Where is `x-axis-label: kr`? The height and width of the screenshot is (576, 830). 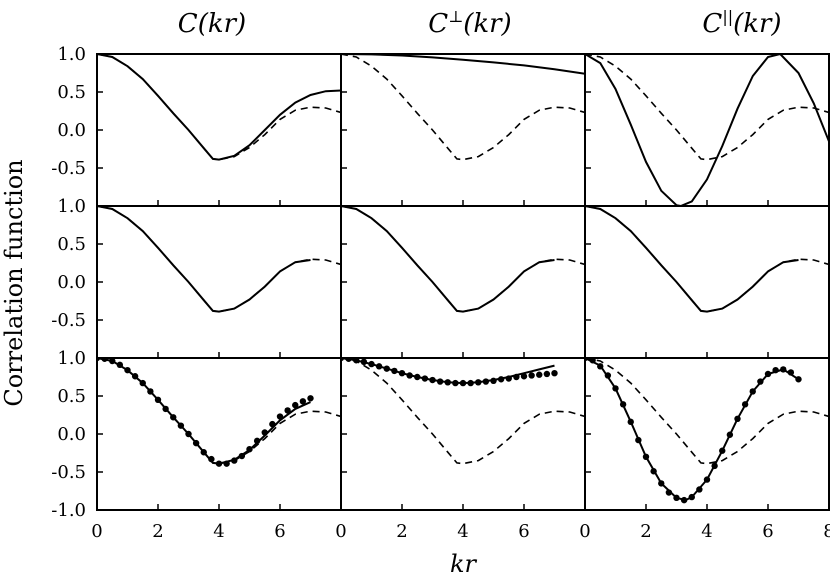 x-axis-label: kr is located at coordinates (464, 563).